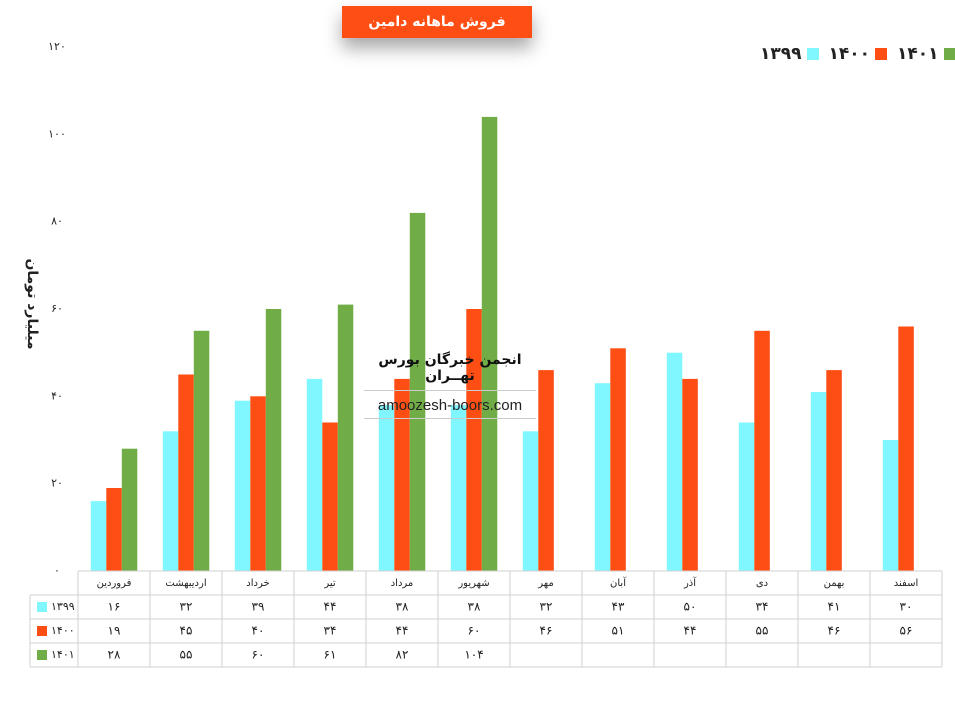 This screenshot has height=717, width=955. I want to click on table-value: ۱۰۴, so click(473, 655).